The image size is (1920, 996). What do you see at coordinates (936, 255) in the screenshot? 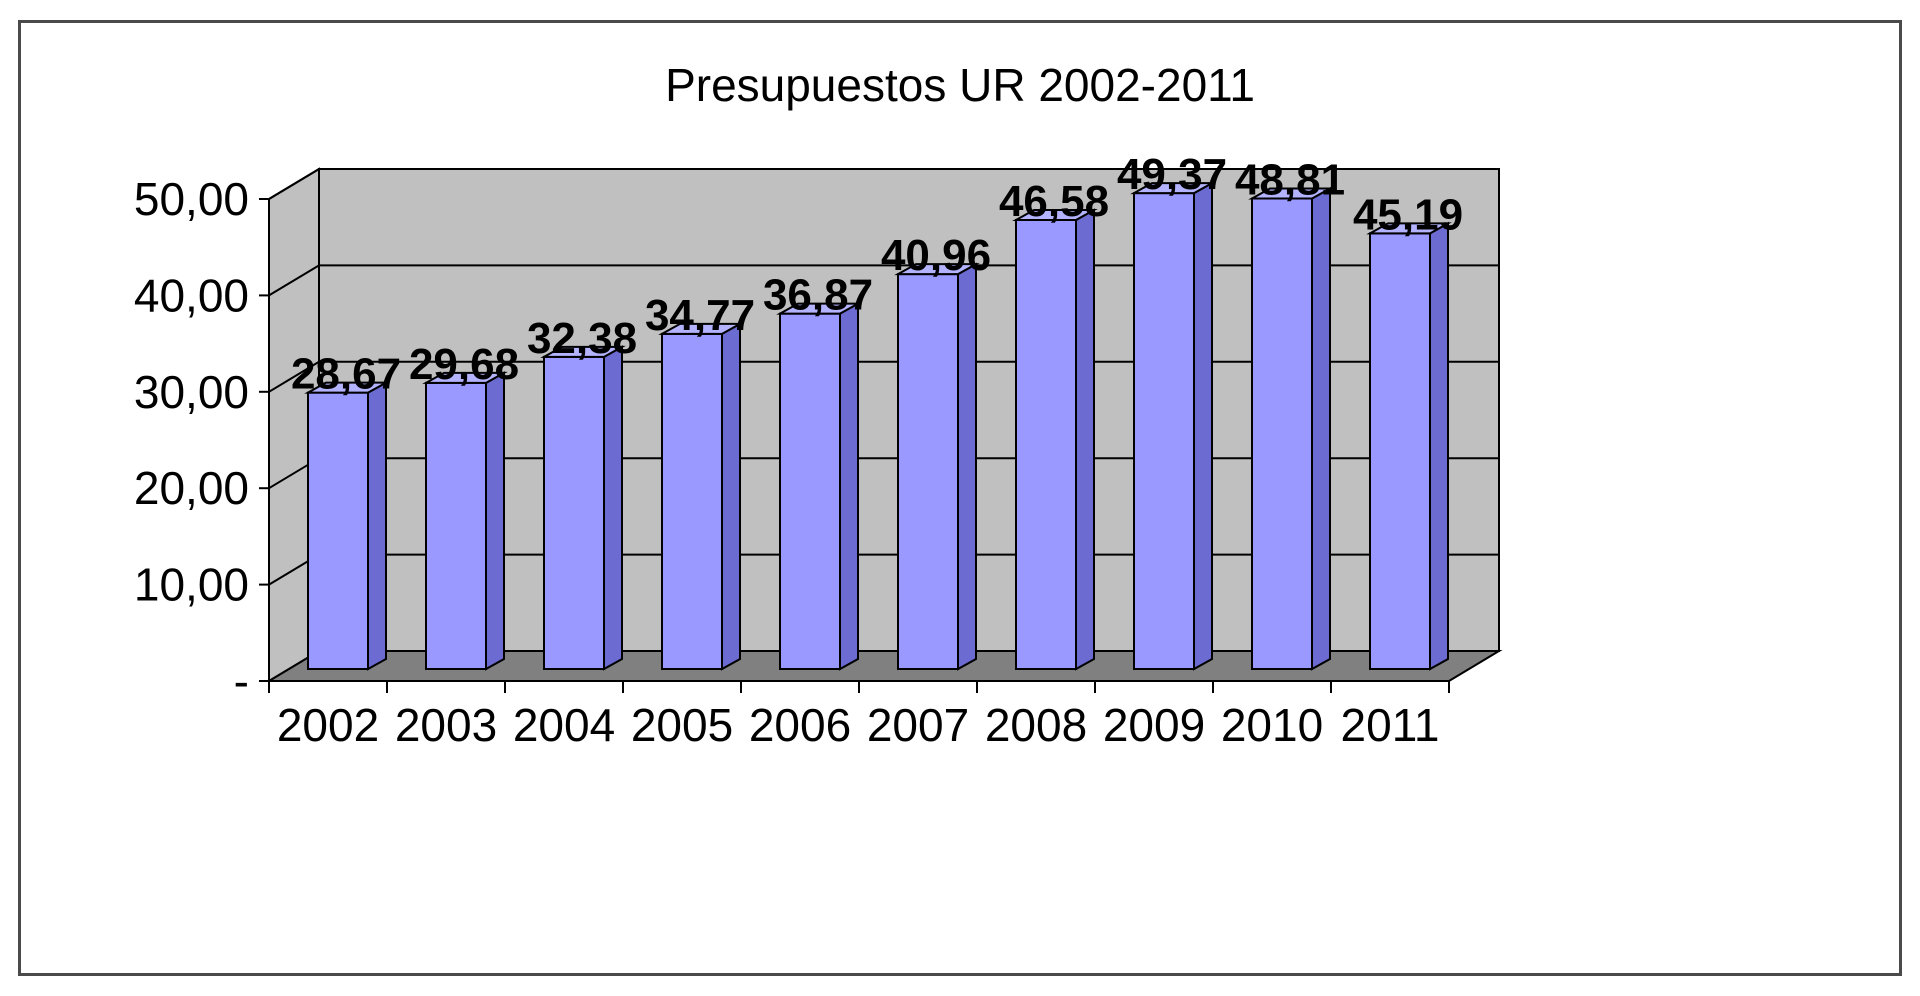
I see `data-label: 40,96` at bounding box center [936, 255].